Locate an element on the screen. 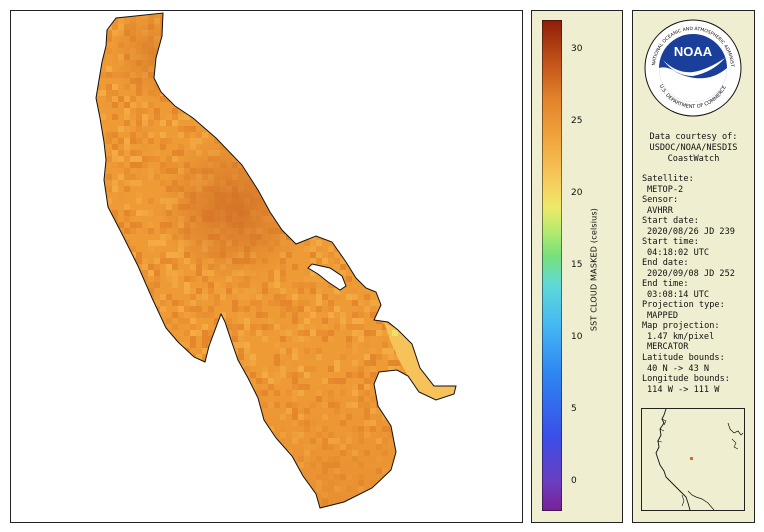 The width and height of the screenshot is (764, 532). meta-label: Latitude bounds: is located at coordinates (683, 358).